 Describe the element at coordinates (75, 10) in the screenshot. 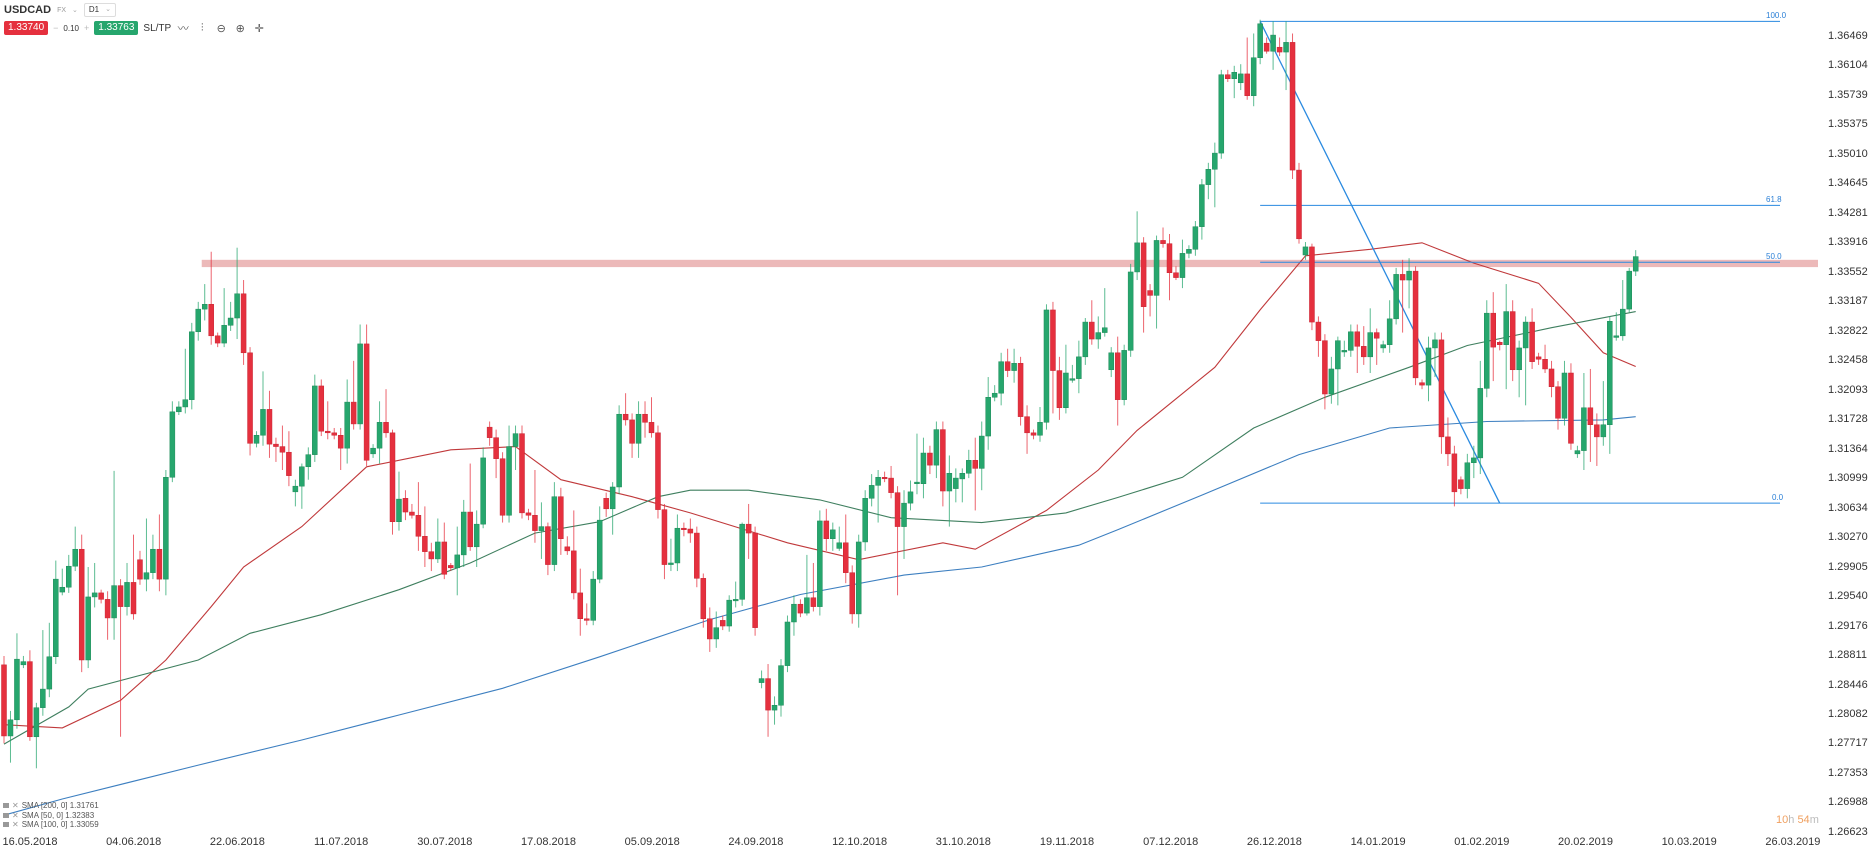

I see `chevron-down-icon: ⌄` at that location.